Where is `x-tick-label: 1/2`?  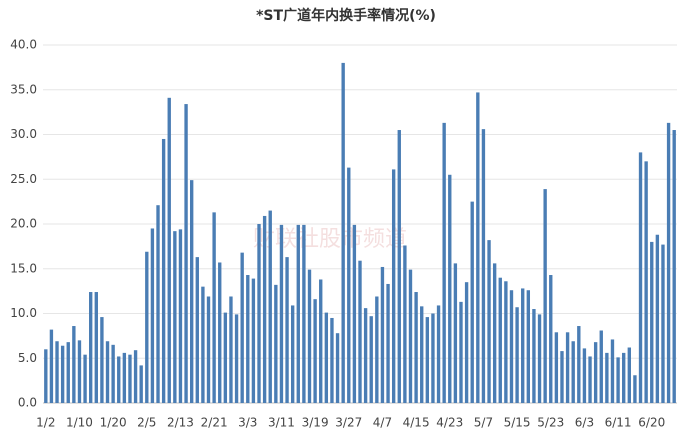
x-tick-label: 1/2 is located at coordinates (45, 423).